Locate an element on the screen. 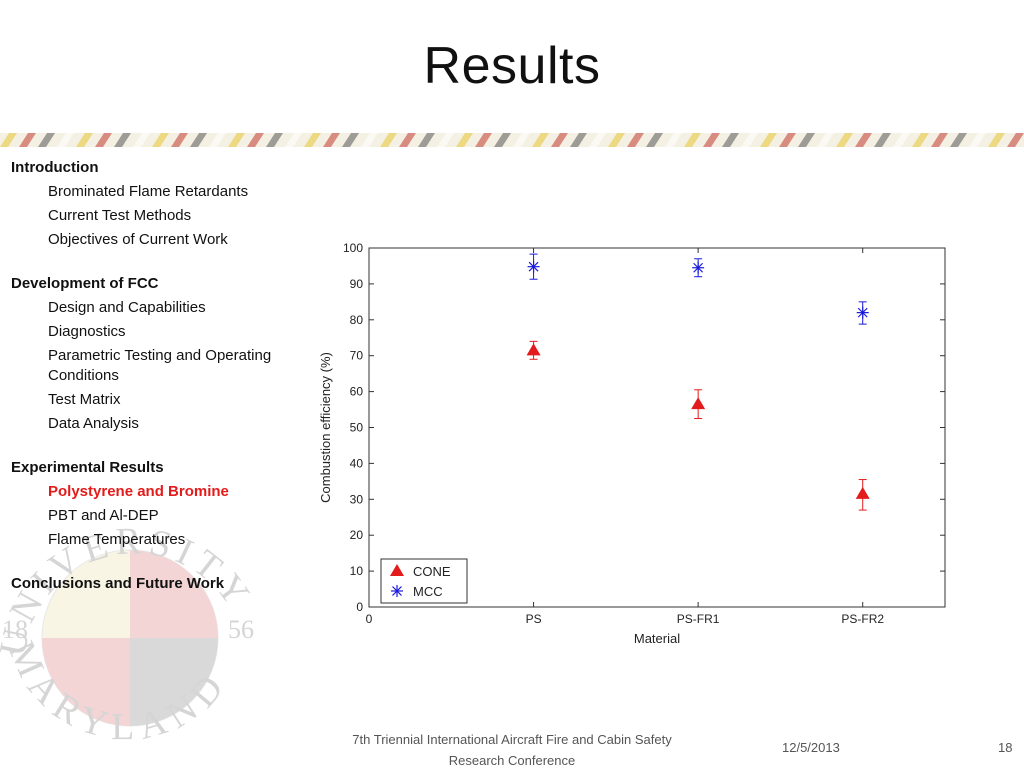  seal-year-right: 56 is located at coordinates (241, 629).